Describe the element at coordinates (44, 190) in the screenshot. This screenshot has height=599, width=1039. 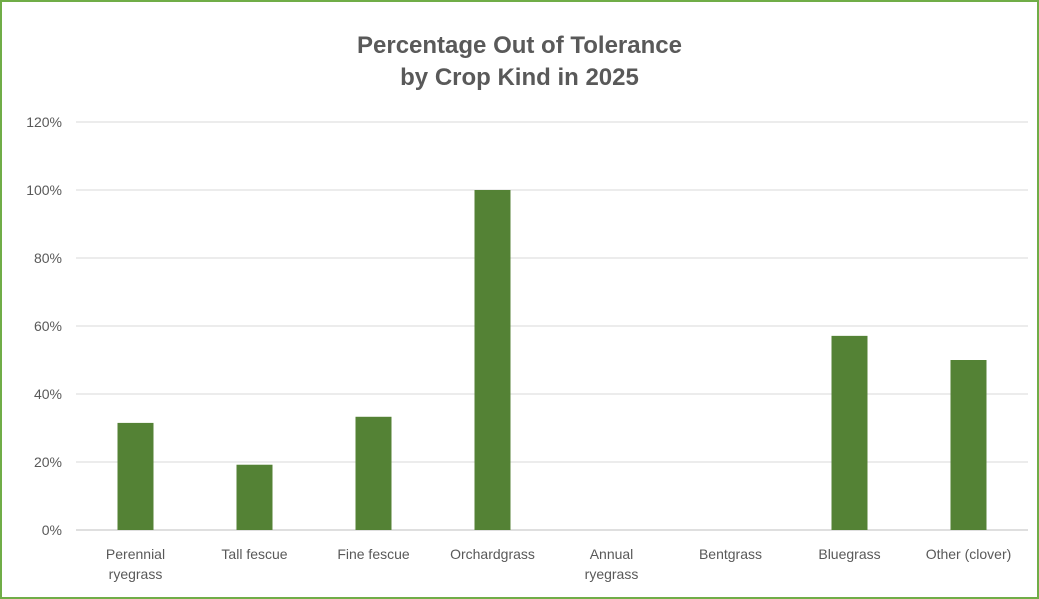
I see `y-tick-label: 100%` at that location.